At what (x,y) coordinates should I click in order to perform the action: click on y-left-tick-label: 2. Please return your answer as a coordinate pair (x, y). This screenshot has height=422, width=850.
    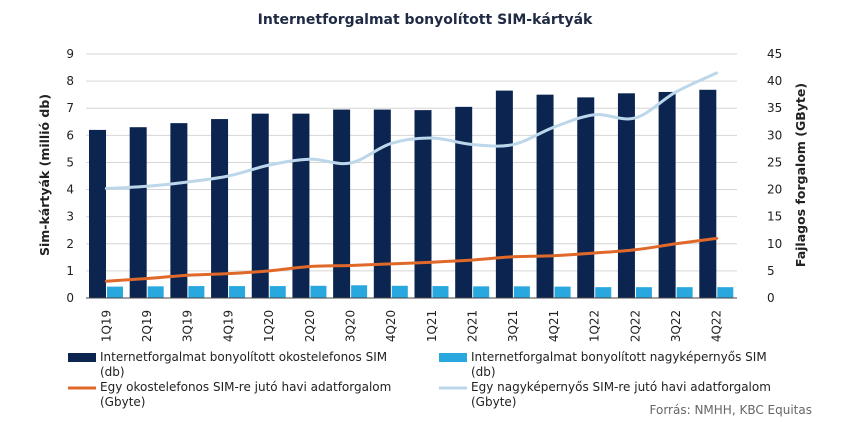
    Looking at the image, I should click on (70, 244).